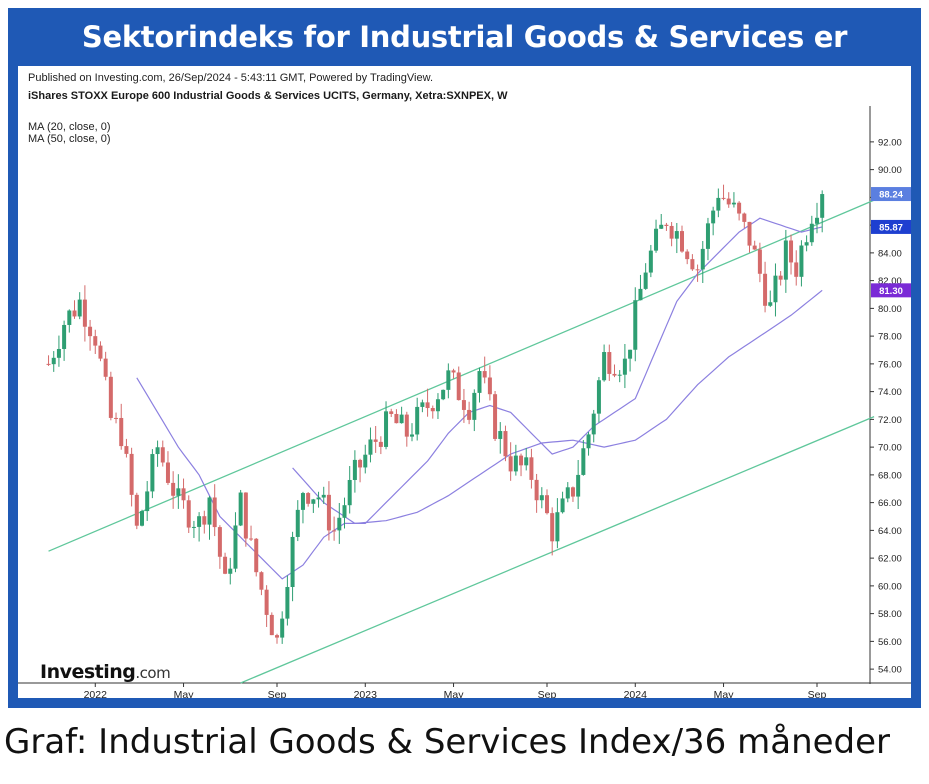  What do you see at coordinates (890, 364) in the screenshot?
I see `y-tick-label: 76.00` at bounding box center [890, 364].